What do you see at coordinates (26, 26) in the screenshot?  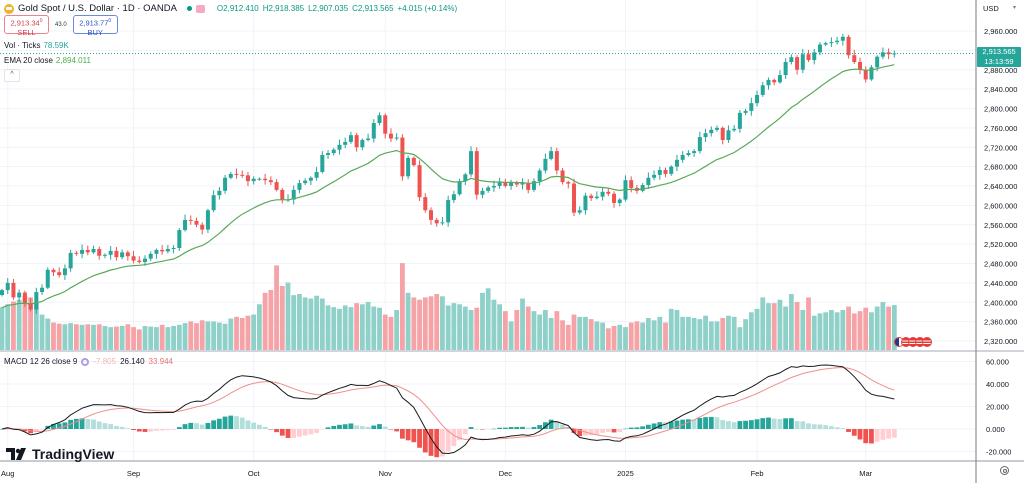 I see `sell-button: 2,913.340 SELL` at bounding box center [26, 26].